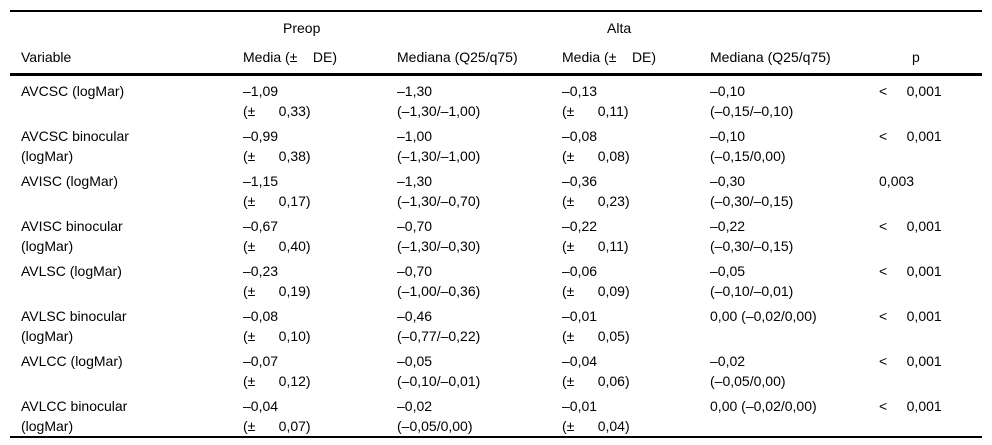 The image size is (992, 445). What do you see at coordinates (795, 58) in the screenshot?
I see `col-header-alta-mediana: Mediana (Q25/q75)` at bounding box center [795, 58].